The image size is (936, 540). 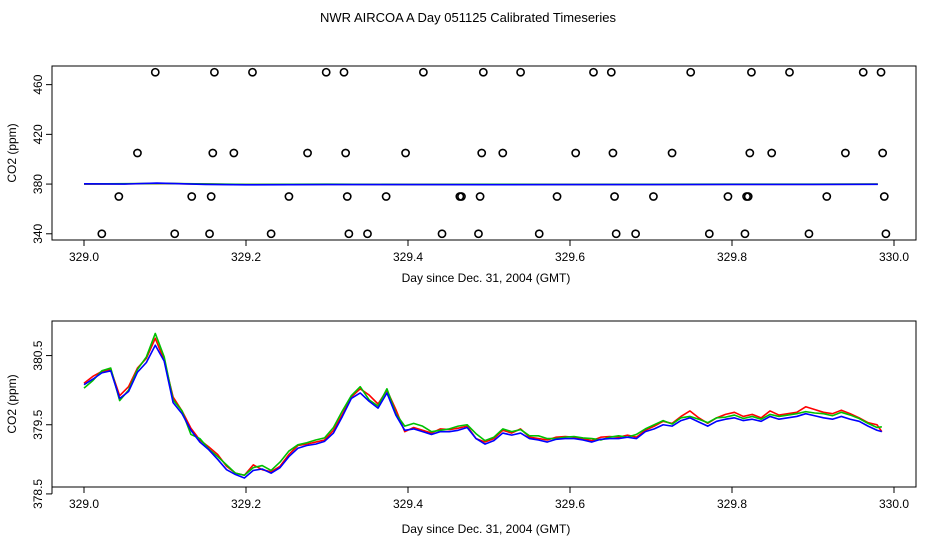 What do you see at coordinates (12, 152) in the screenshot?
I see `top-y-axis-label: CO2 (ppm)` at bounding box center [12, 152].